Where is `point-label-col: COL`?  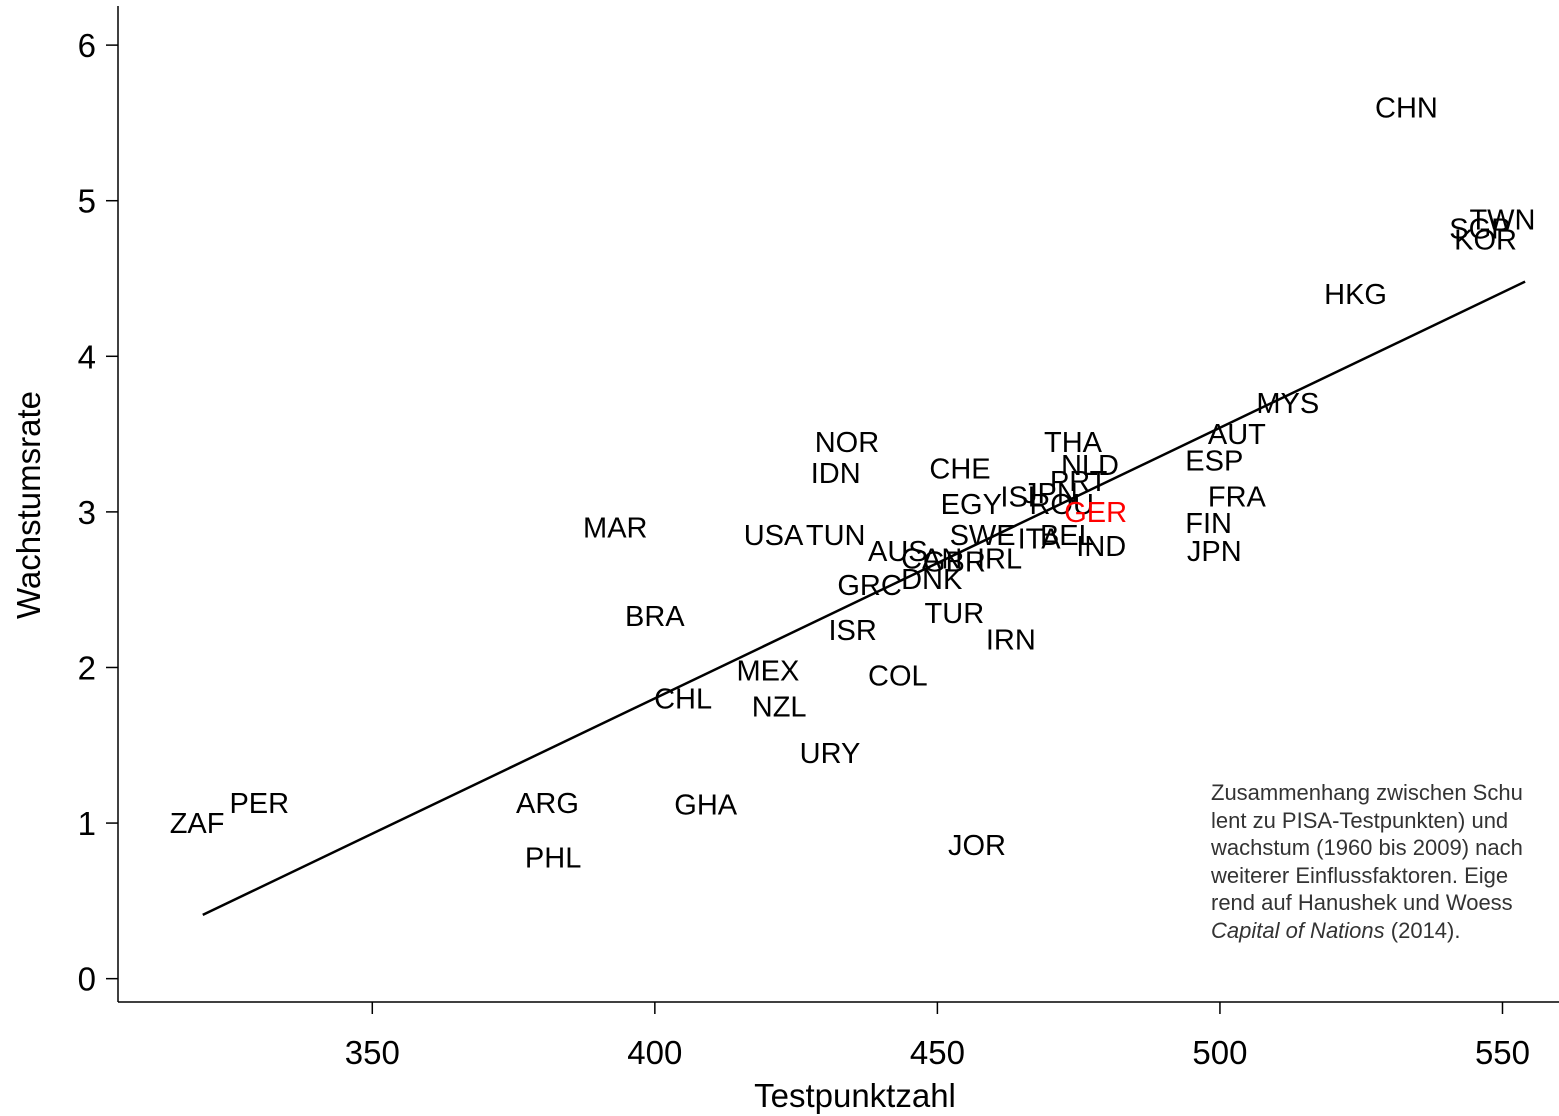
point-label-col: COL is located at coordinates (898, 676).